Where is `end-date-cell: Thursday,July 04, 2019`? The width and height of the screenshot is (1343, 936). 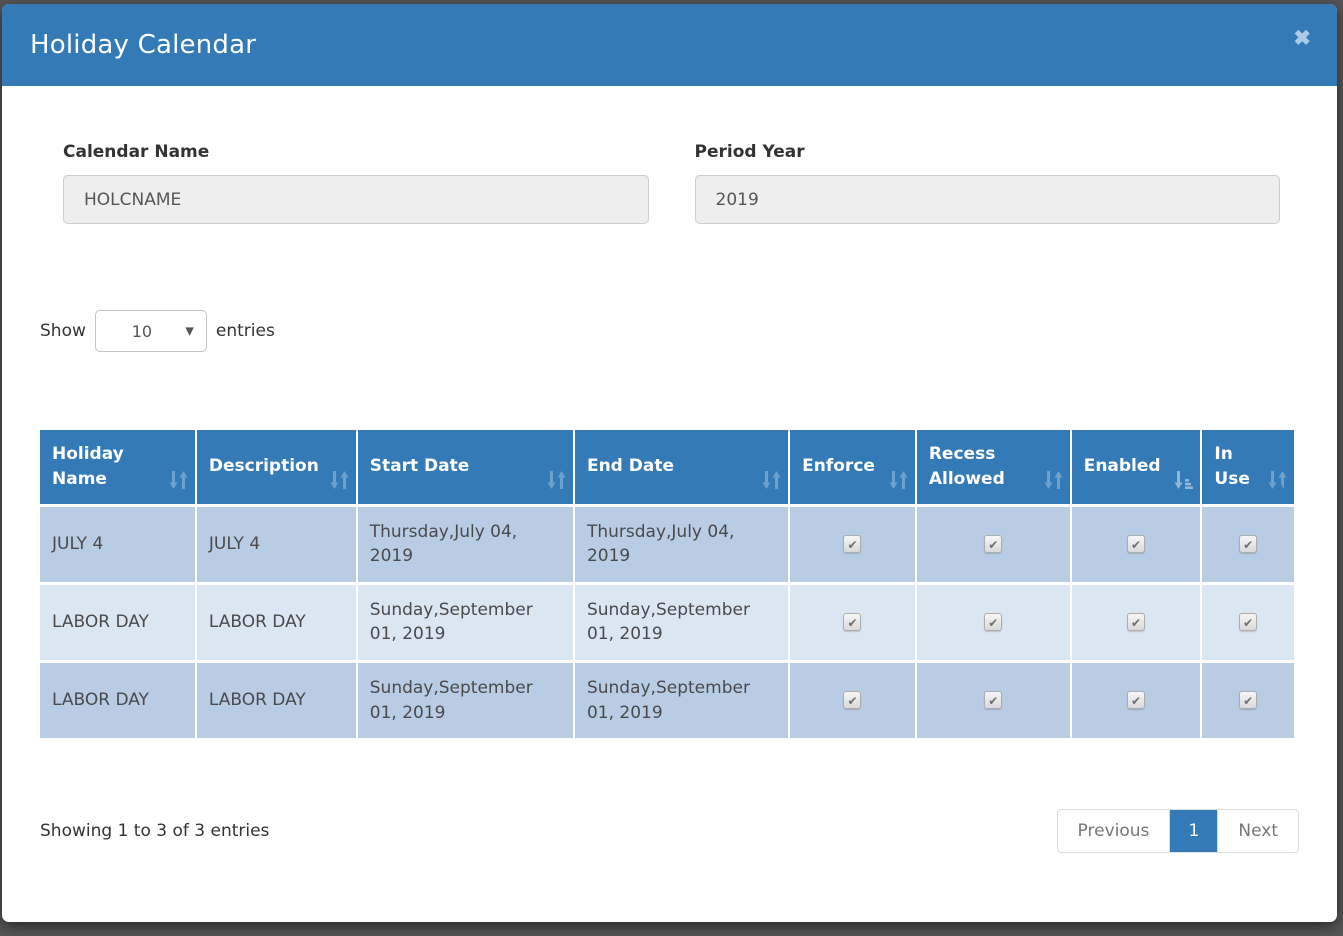
end-date-cell: Thursday,July 04, 2019 is located at coordinates (682, 545).